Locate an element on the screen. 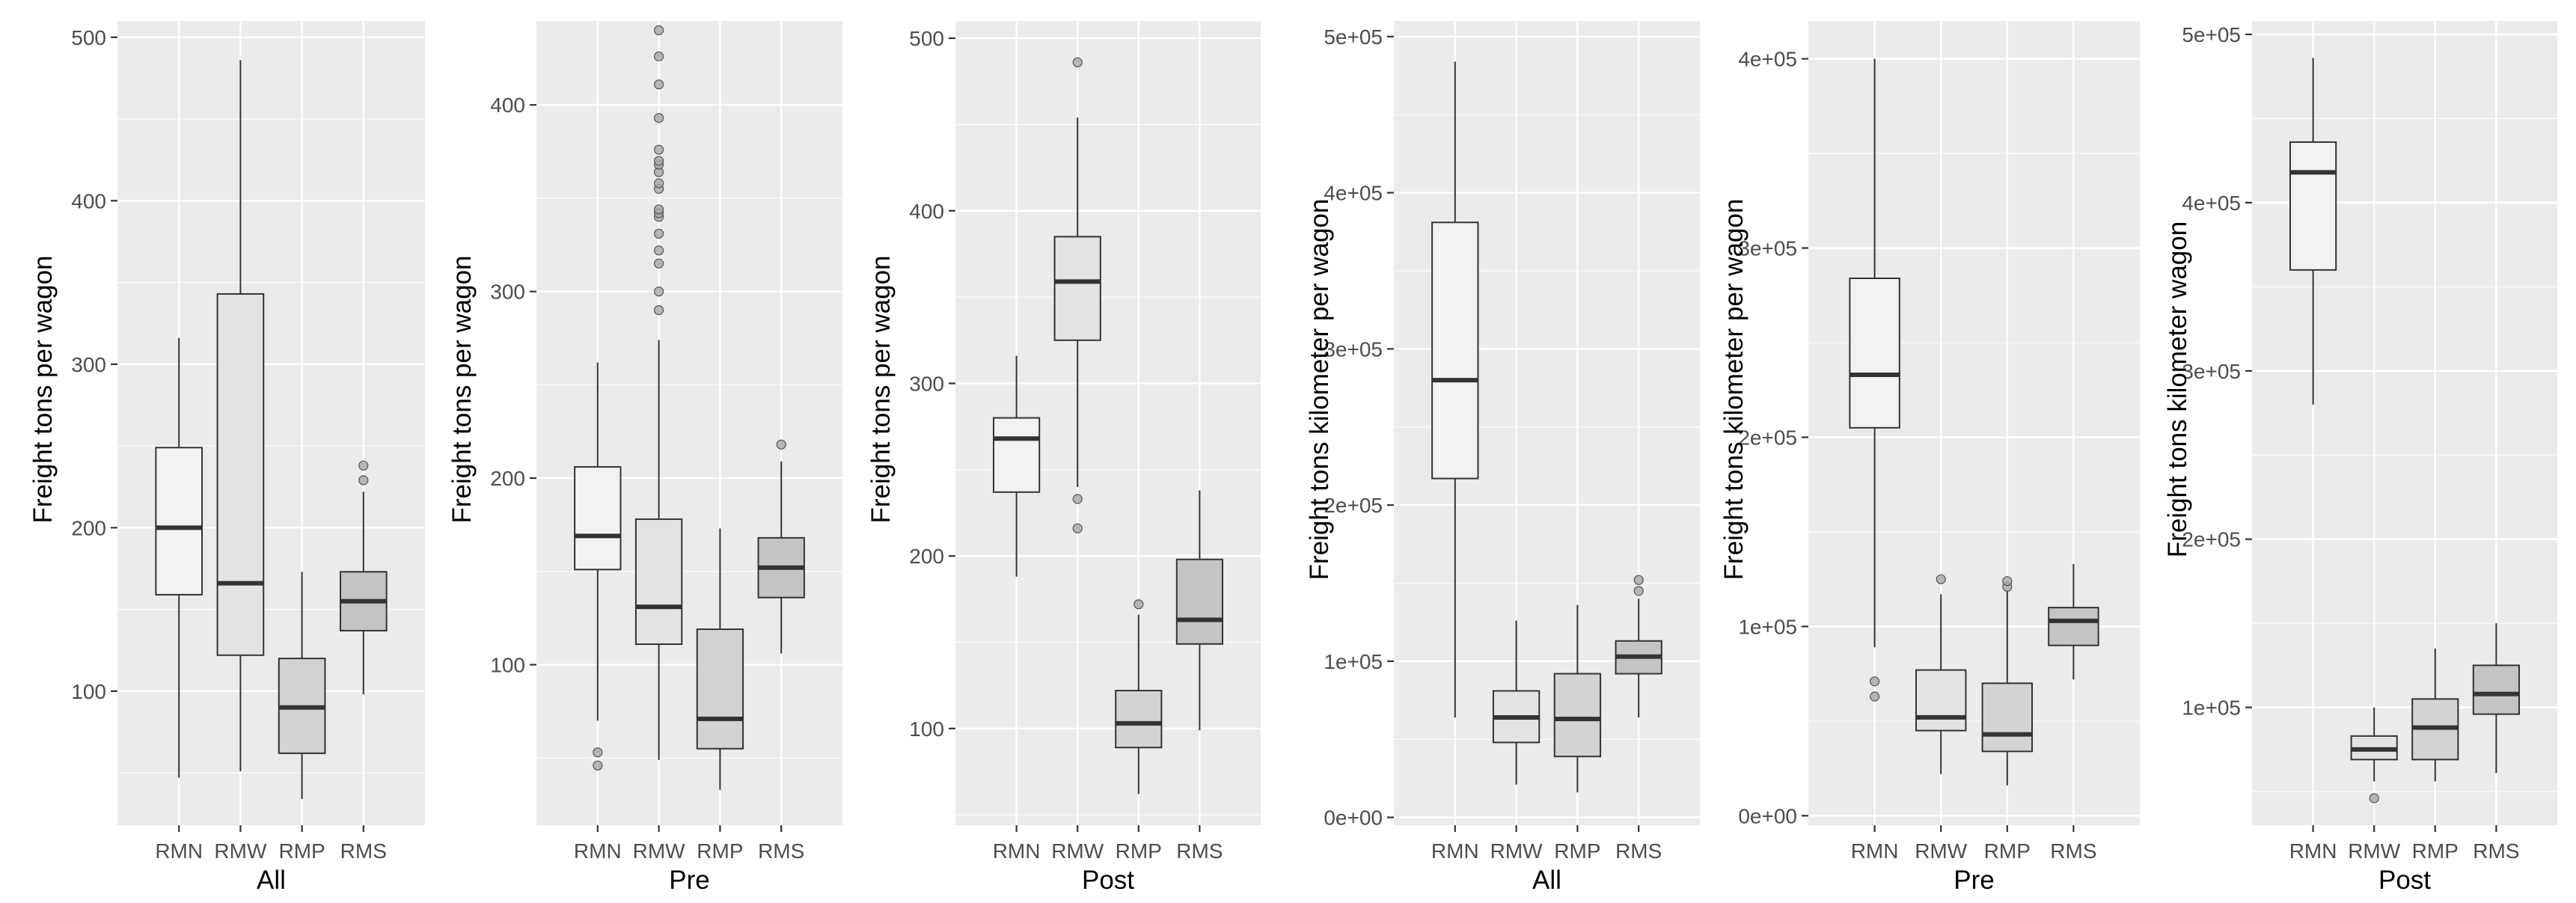  y-tick-label: 5e+05 is located at coordinates (2211, 34).